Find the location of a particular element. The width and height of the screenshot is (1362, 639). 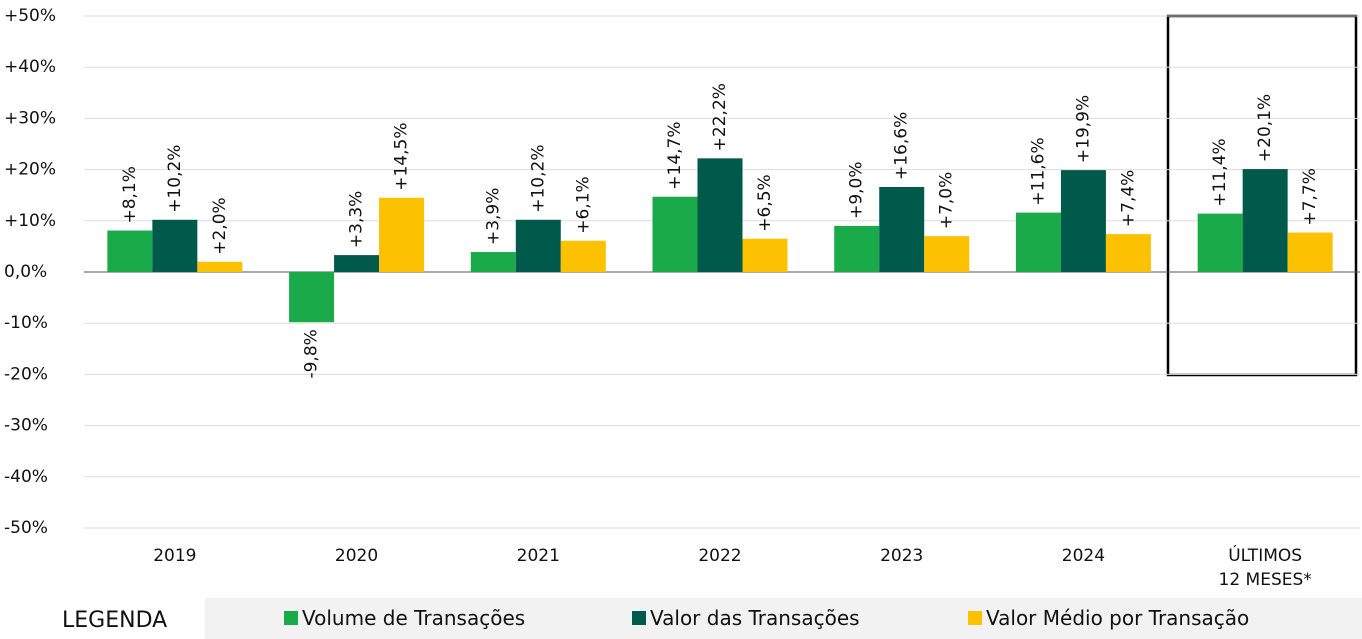

data-label: +7,0% is located at coordinates (947, 200).